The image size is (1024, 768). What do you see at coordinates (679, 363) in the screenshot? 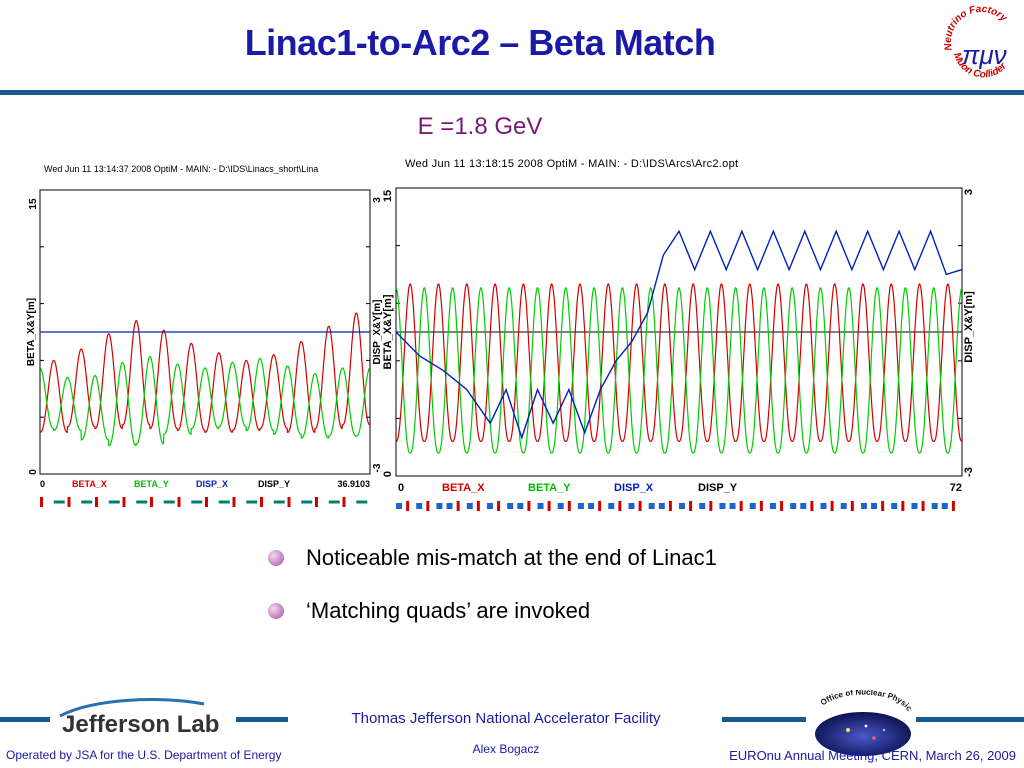
I see `beta-x-curve` at bounding box center [679, 363].